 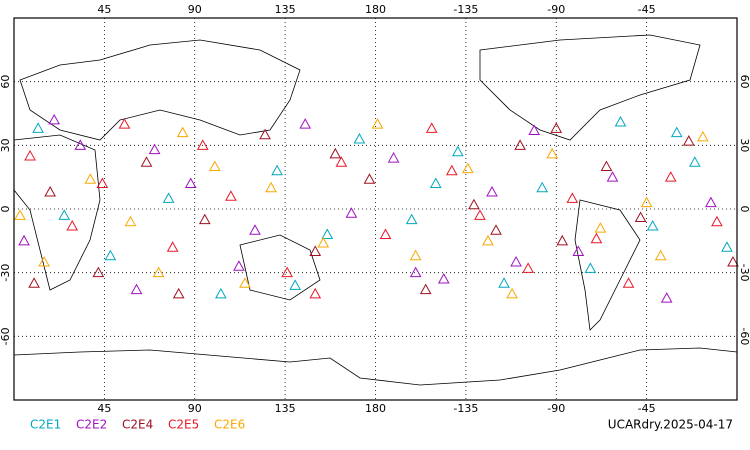 What do you see at coordinates (183, 425) in the screenshot?
I see `legend-entry: C2E5` at bounding box center [183, 425].